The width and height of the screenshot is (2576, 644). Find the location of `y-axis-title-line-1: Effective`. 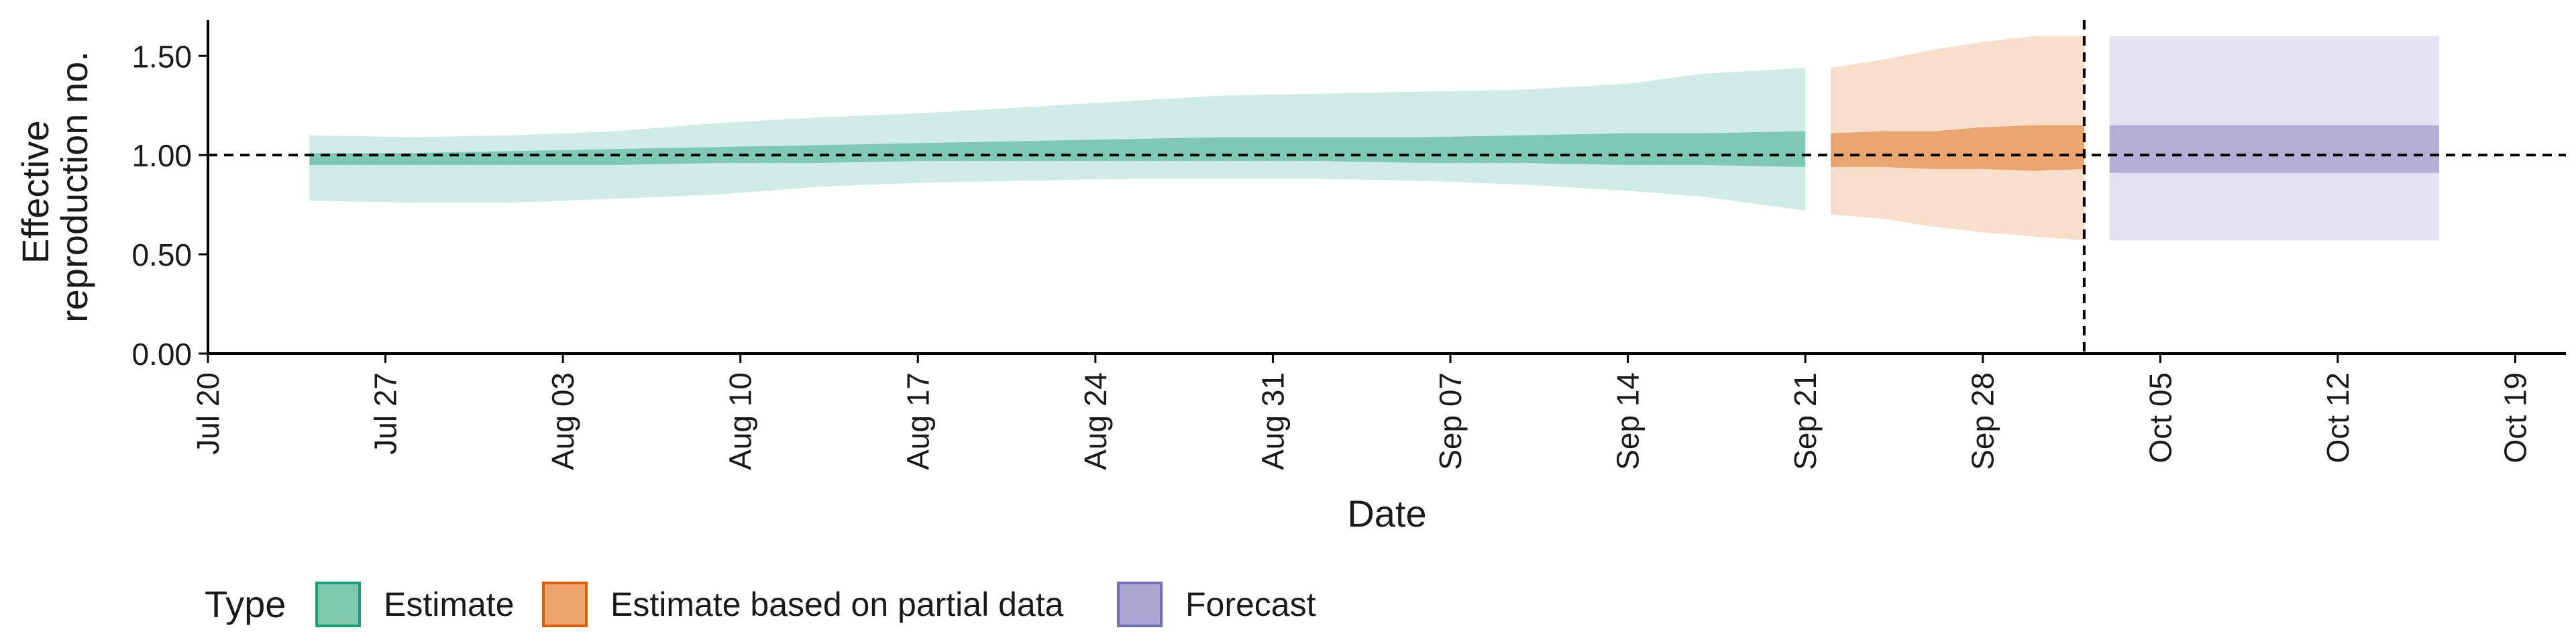

y-axis-title-line-1: Effective is located at coordinates (35, 192).